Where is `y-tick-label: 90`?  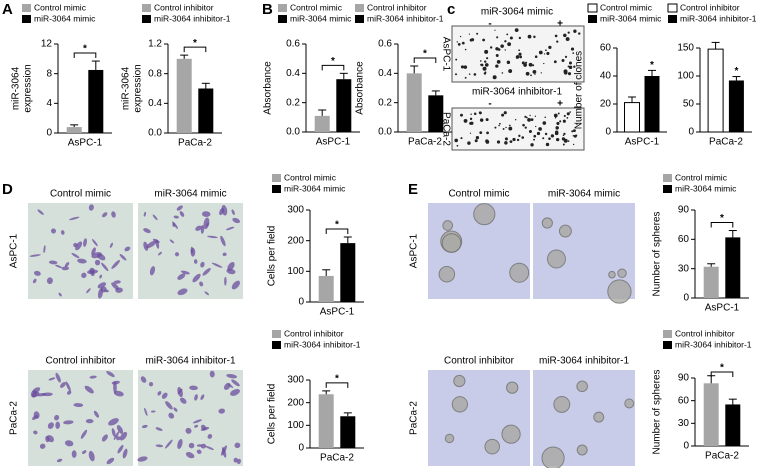 y-tick-label: 90 is located at coordinates (684, 210).